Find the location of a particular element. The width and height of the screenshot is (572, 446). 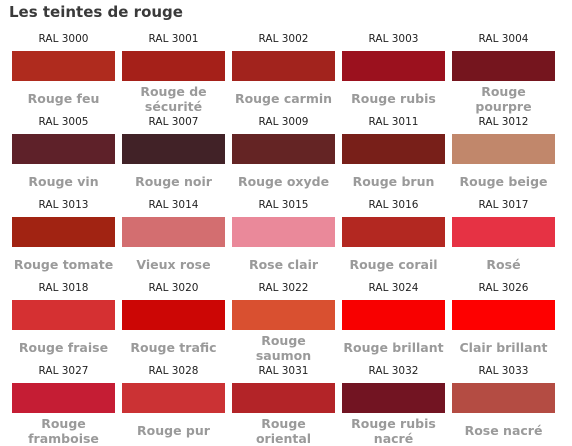

ral-code: RAL 3020 is located at coordinates (173, 288).